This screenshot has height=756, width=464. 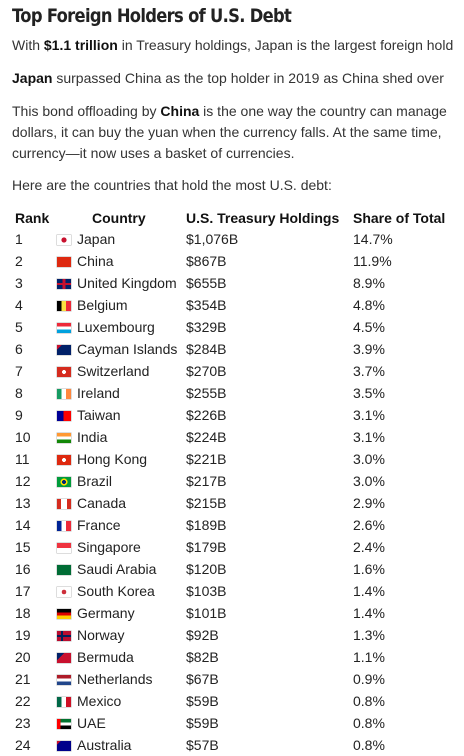 I want to click on table-cell: $329B, so click(x=206, y=327).